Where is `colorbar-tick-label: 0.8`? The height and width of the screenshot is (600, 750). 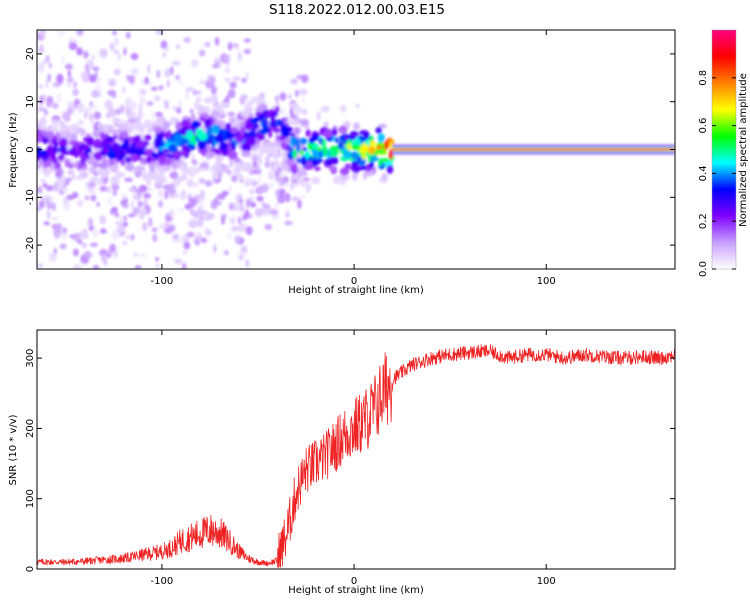
colorbar-tick-label: 0.8 is located at coordinates (703, 78).